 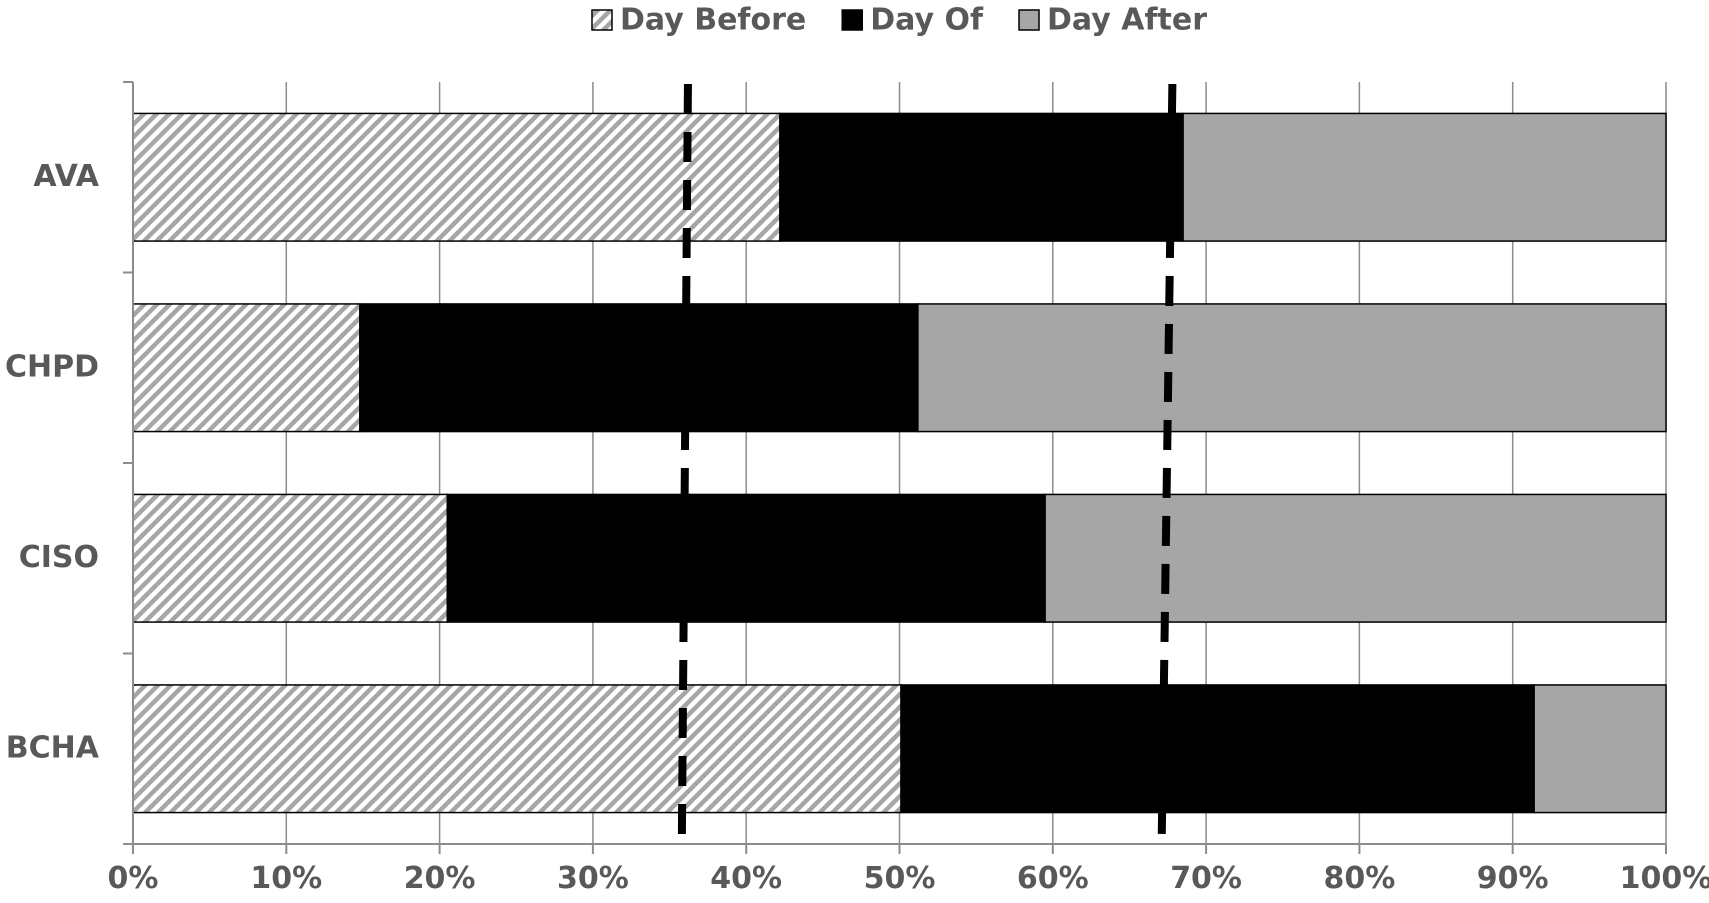 I want to click on x-tick-label: 60%, so click(x=1053, y=878).